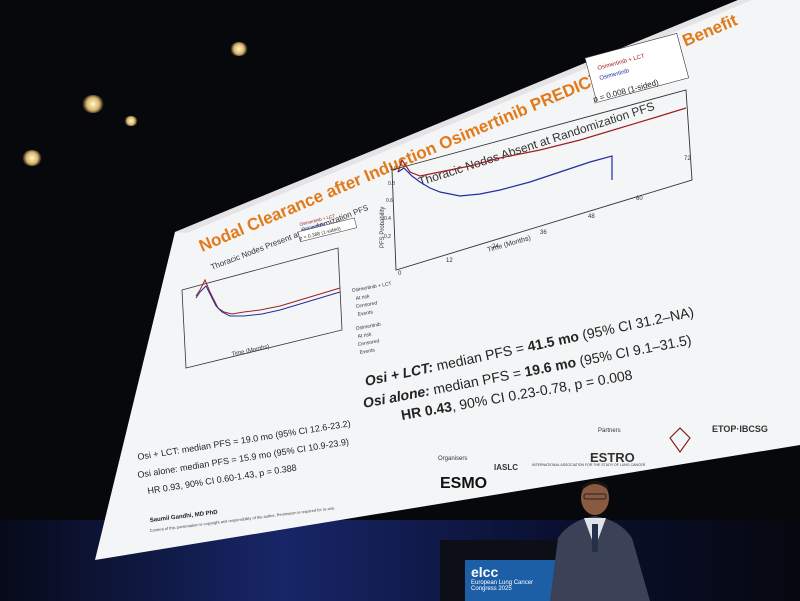 The image size is (800, 601). I want to click on etop-logo: ETOP·IBCSG, so click(740, 429).